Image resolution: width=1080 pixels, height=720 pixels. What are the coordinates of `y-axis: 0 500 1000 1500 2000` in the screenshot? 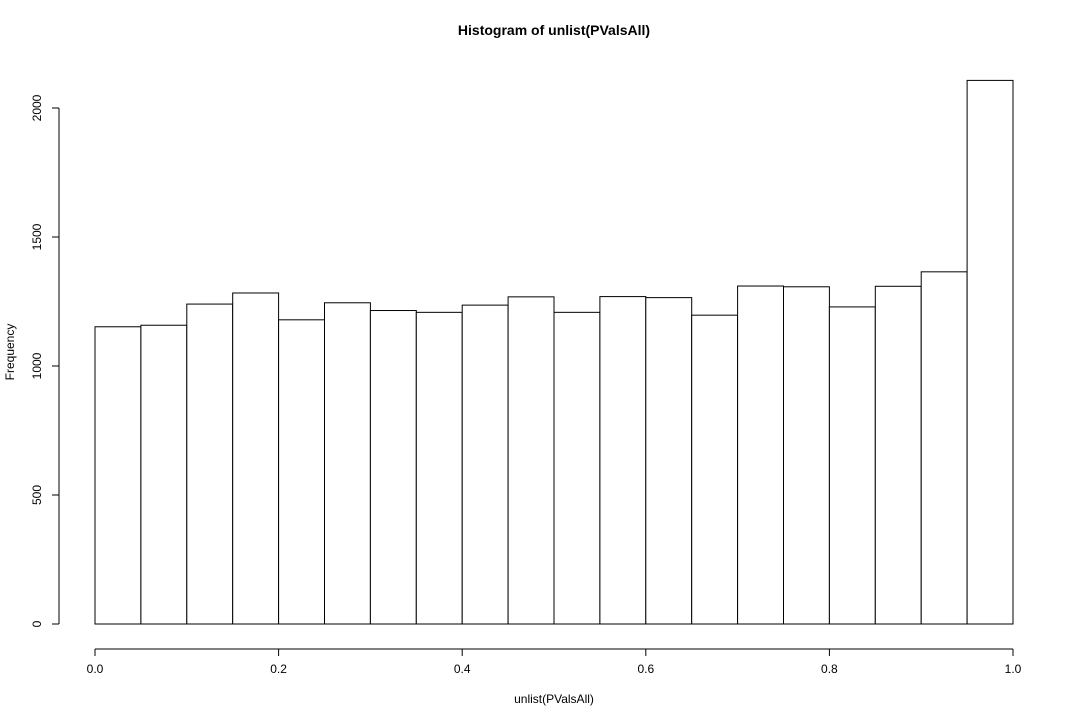 It's located at (45, 360).